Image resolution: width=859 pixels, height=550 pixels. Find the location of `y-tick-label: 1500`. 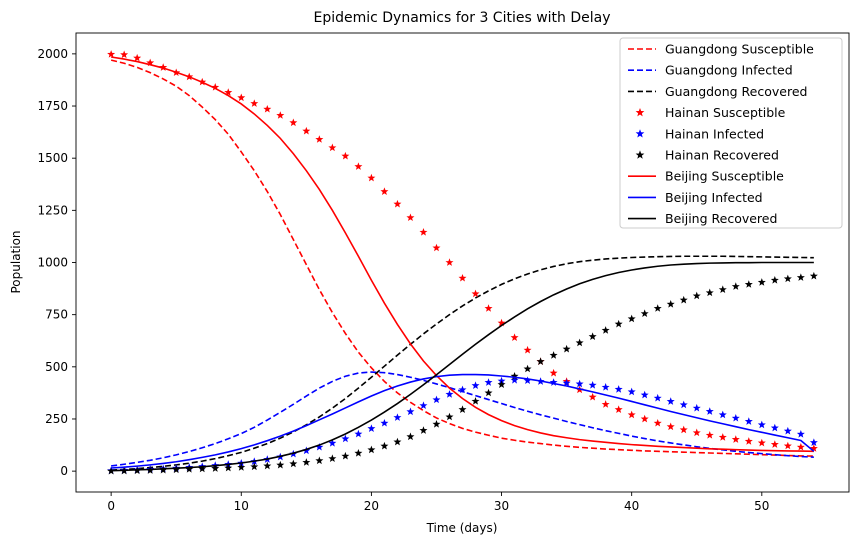

y-tick-label: 1500 is located at coordinates (52, 158).